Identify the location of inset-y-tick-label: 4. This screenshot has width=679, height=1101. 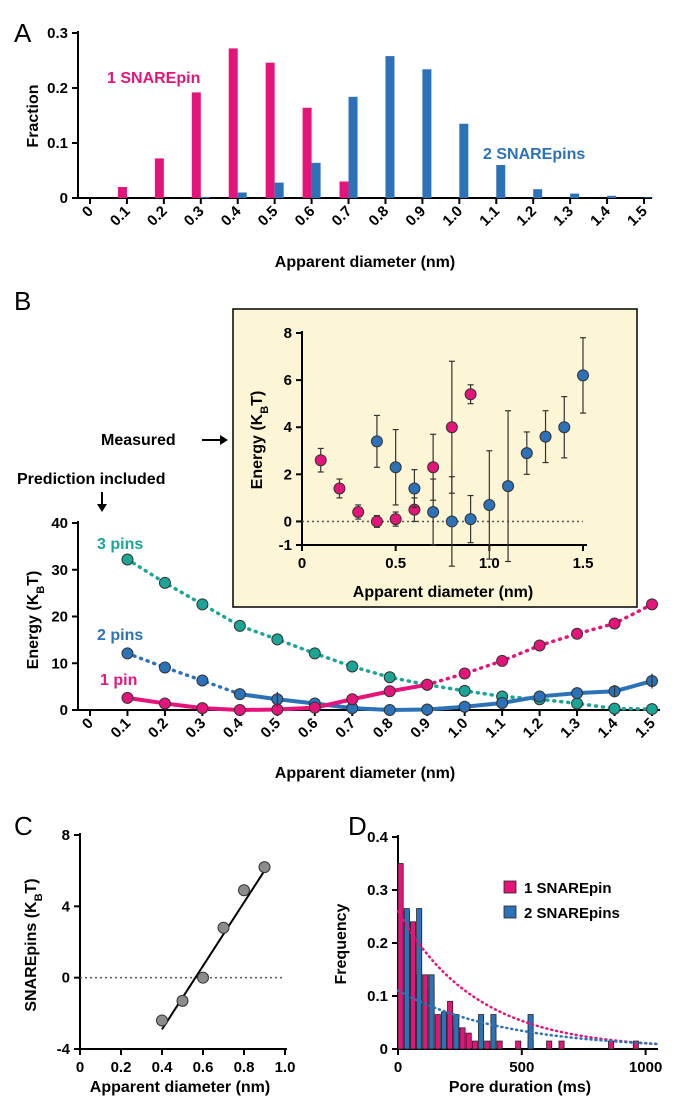
(288, 427).